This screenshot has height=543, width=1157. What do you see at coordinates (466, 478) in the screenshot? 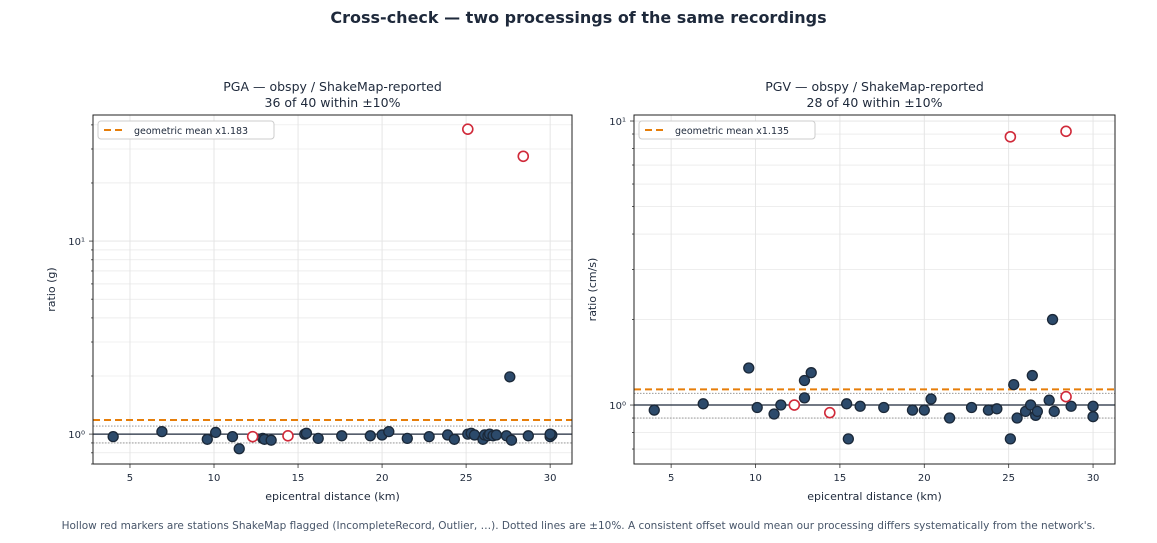
I see `chart1-xtick-label: 25` at bounding box center [466, 478].